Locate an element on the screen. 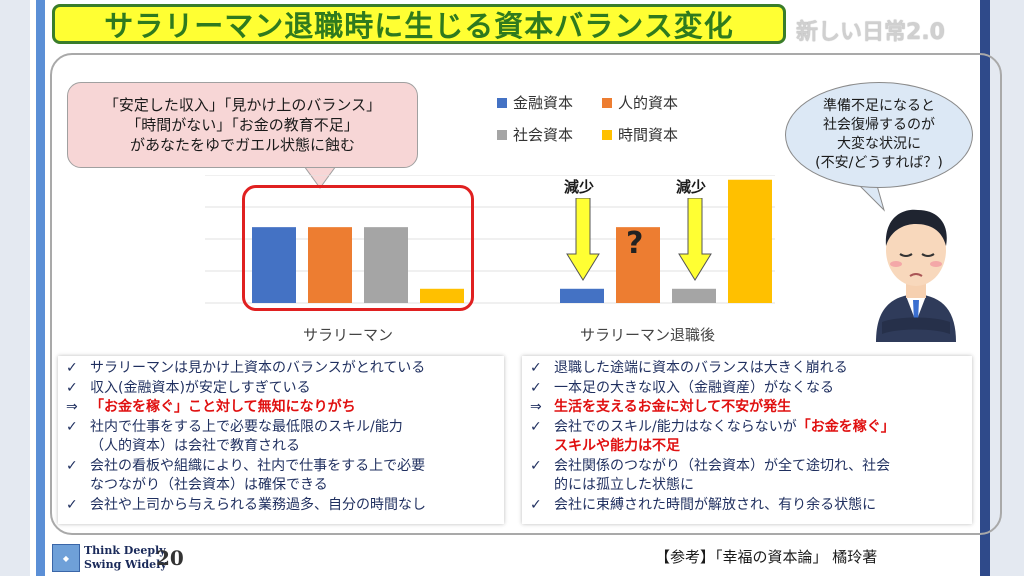 The image size is (1024, 576). brand-logo: ◆ is located at coordinates (66, 558).